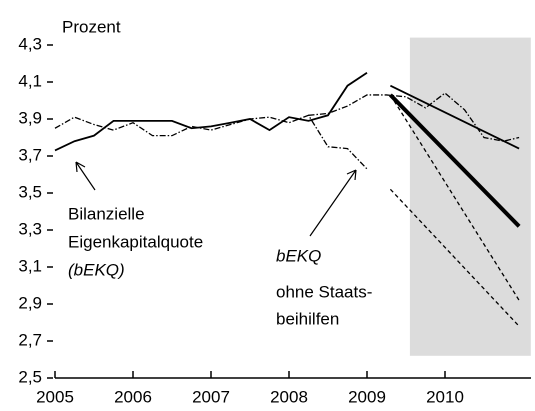  Describe the element at coordinates (211, 396) in the screenshot. I see `x-tick-label: 2007` at that location.